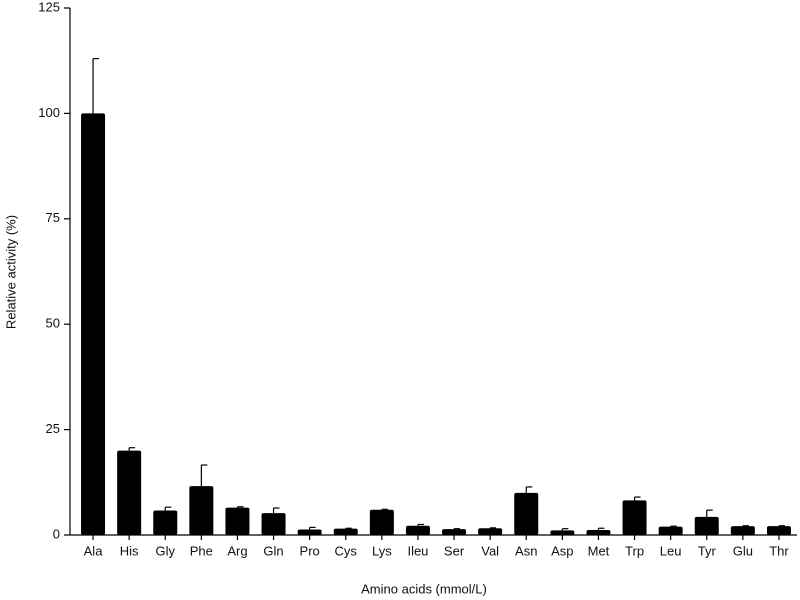 This screenshot has height=600, width=800. Describe the element at coordinates (166, 550) in the screenshot. I see `x-tick-label: Gly` at that location.